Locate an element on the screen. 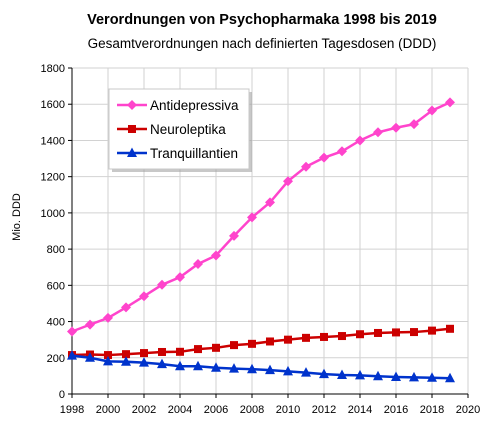 The width and height of the screenshot is (500, 440). x-tick-label: 2000 is located at coordinates (108, 410).